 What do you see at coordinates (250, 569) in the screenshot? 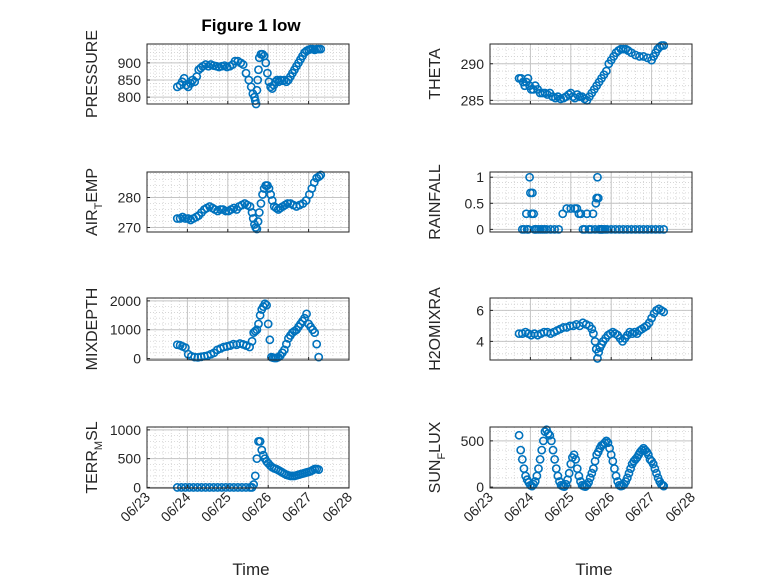
I see `x-axis-label-left: Time` at bounding box center [250, 569].